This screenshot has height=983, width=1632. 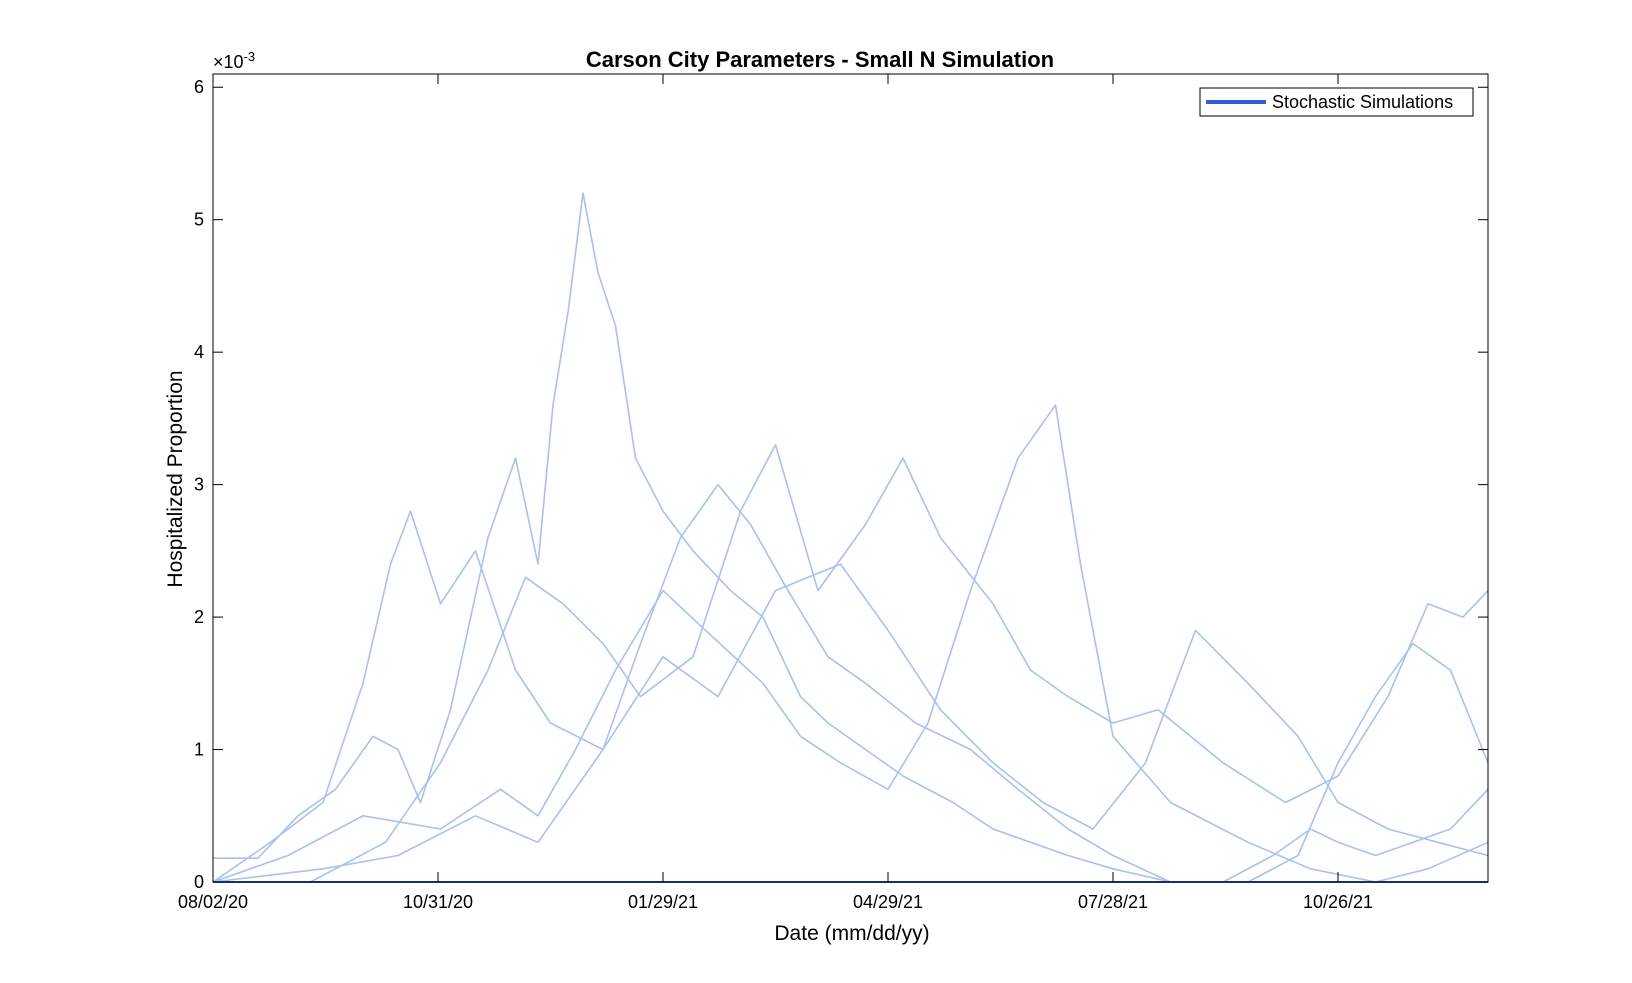 I want to click on y-tick-label-3: 3, so click(x=199, y=485).